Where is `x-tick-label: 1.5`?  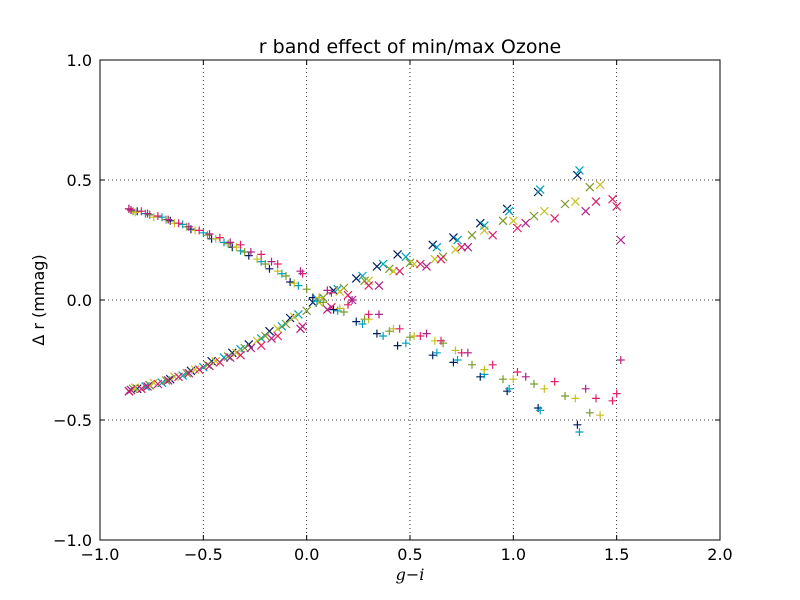
x-tick-label: 1.5 is located at coordinates (616, 554).